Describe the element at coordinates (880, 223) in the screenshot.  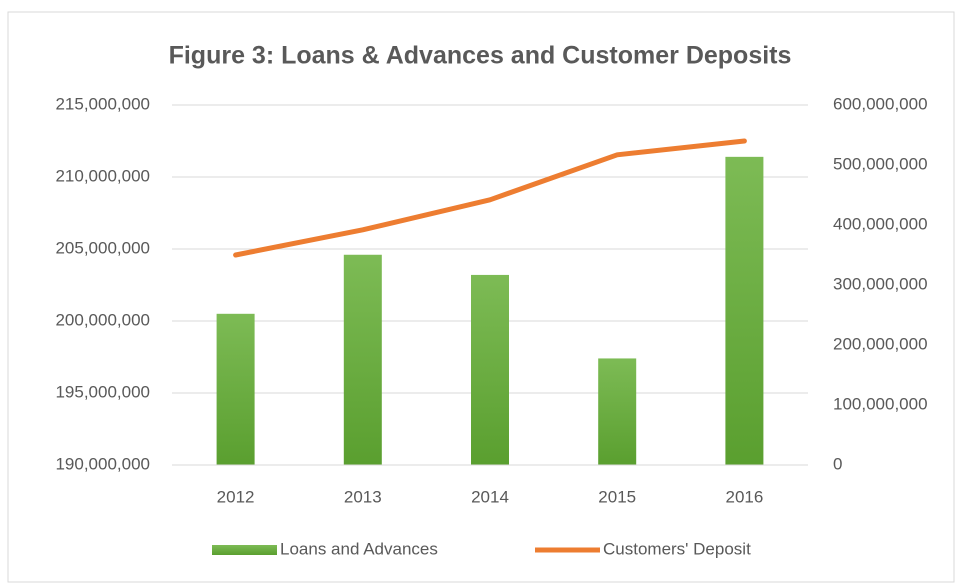
I see `y2-tick-label: 400,000,000` at that location.